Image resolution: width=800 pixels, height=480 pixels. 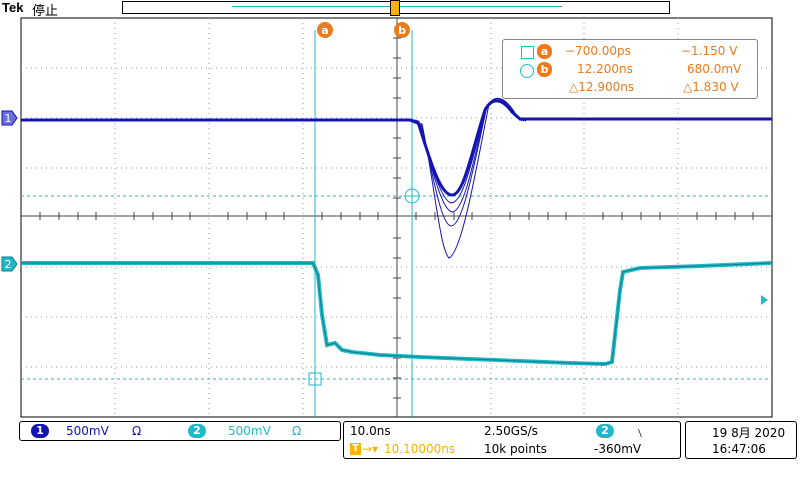 What do you see at coordinates (137, 431) in the screenshot?
I see `ch1-termination-ohm-icon: Ω` at bounding box center [137, 431].